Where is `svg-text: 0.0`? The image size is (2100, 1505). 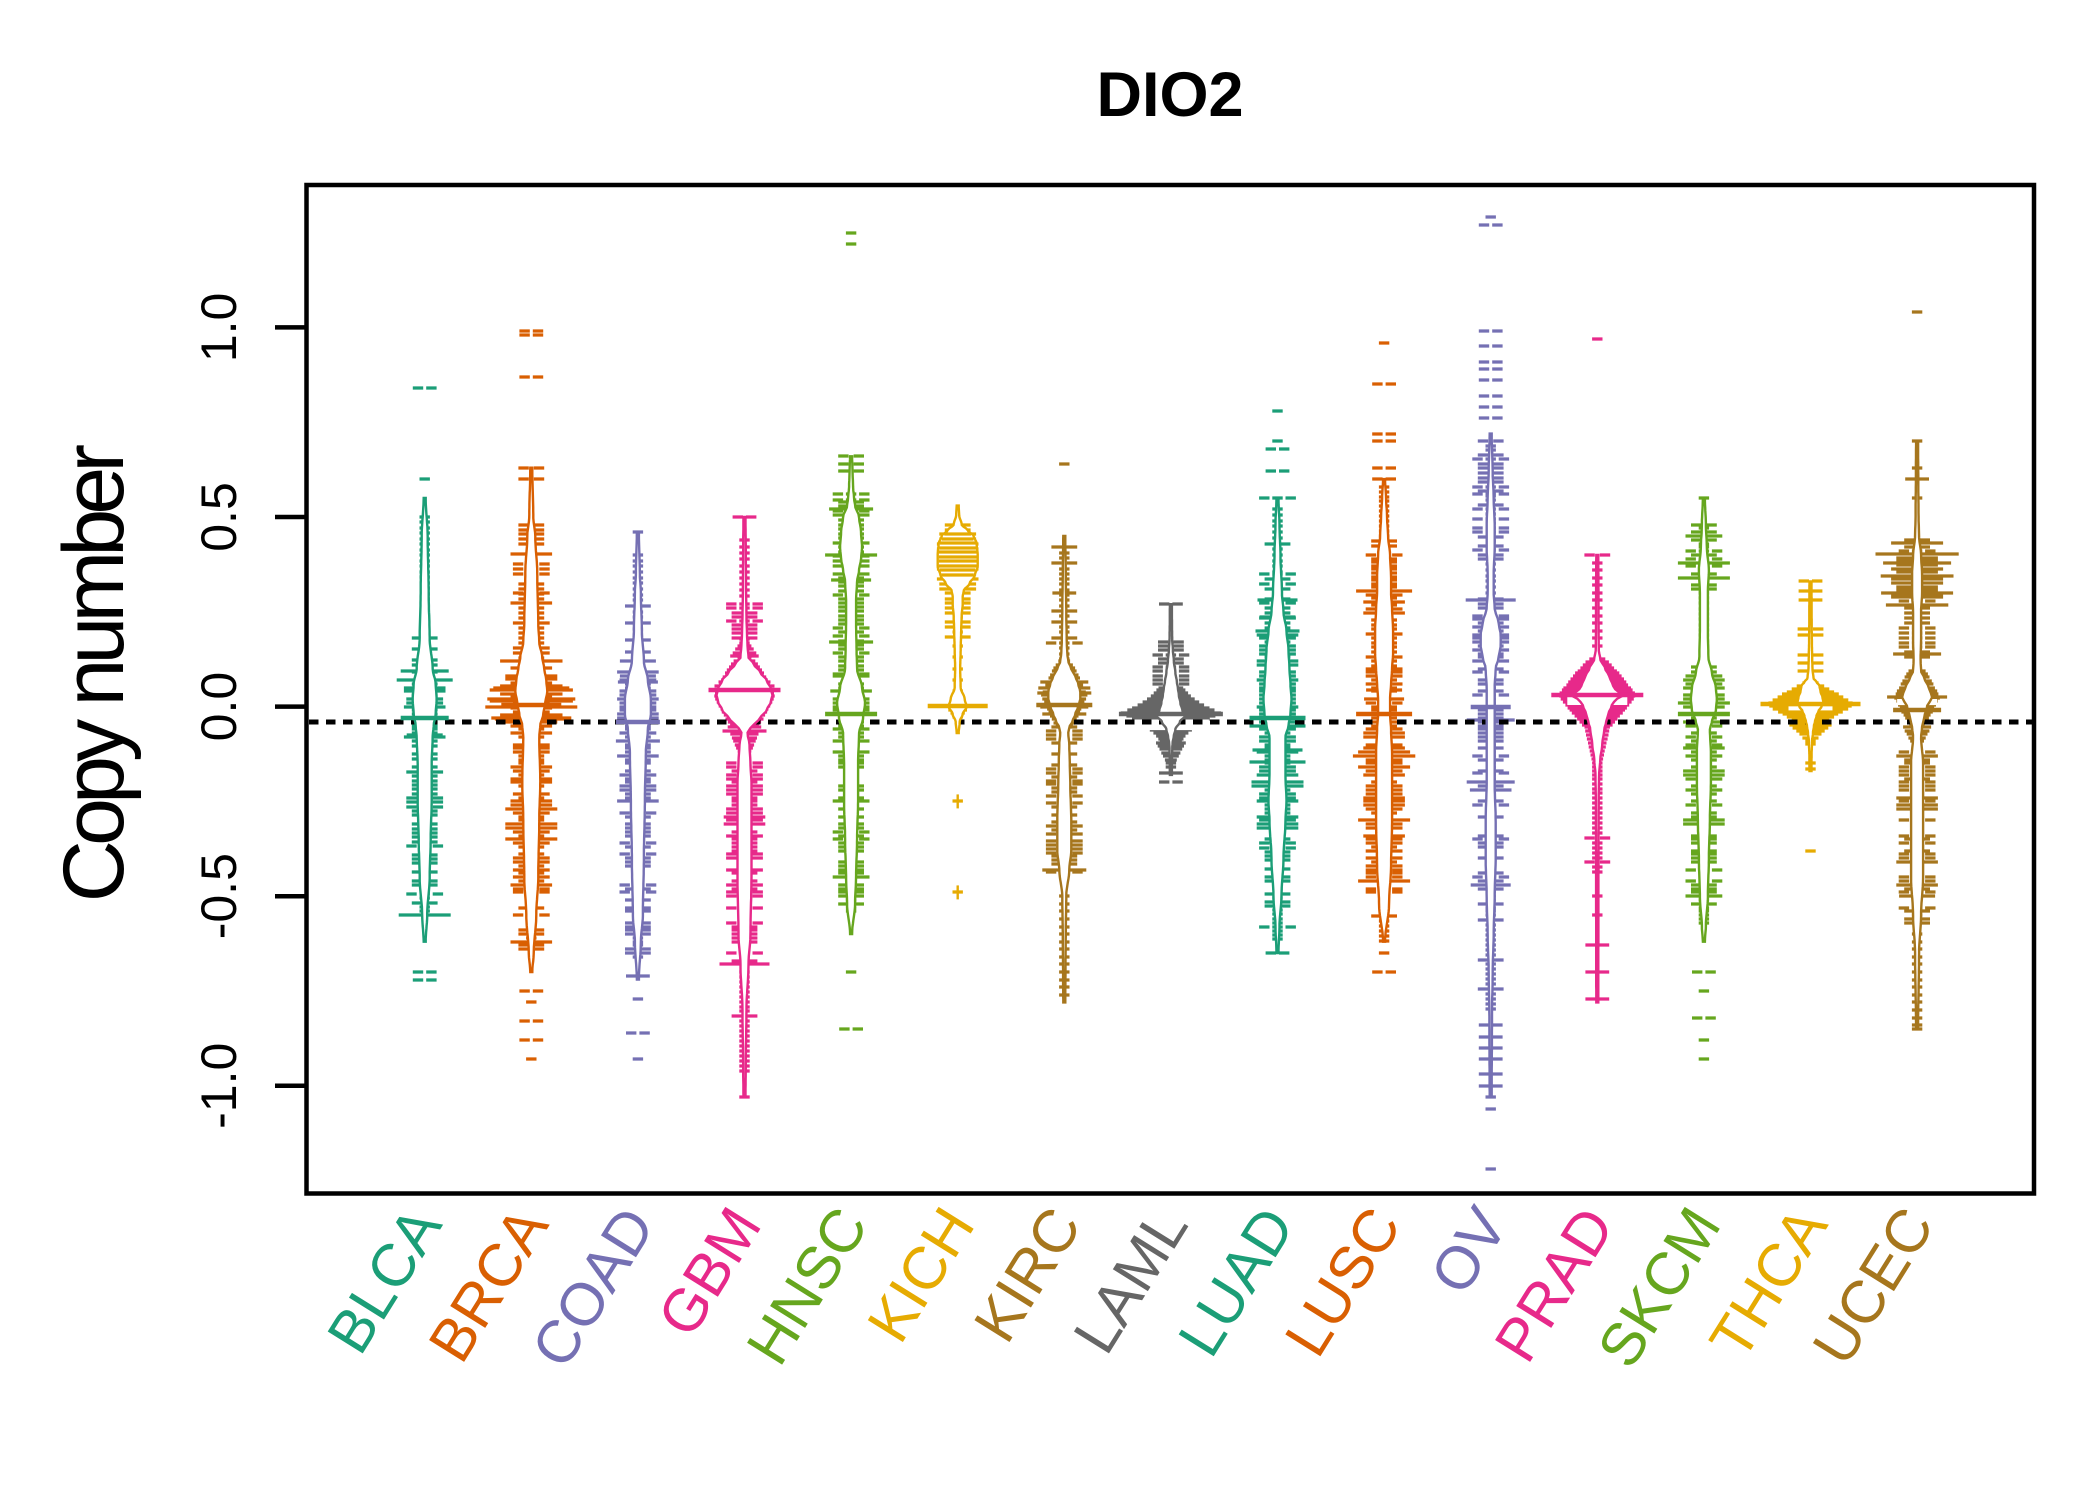
svg-text: 0.0 is located at coordinates (219, 707).